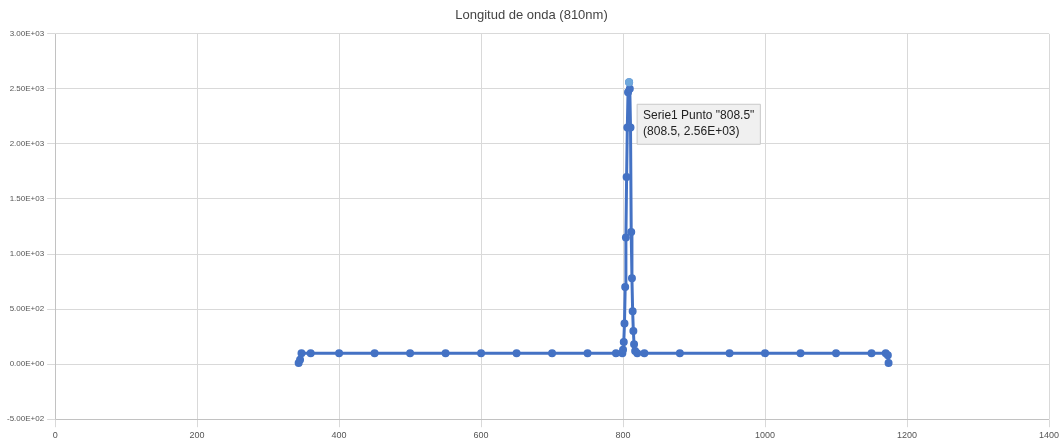 The height and width of the screenshot is (446, 1063). I want to click on y-tick-label: 1.50E+03, so click(27, 199).